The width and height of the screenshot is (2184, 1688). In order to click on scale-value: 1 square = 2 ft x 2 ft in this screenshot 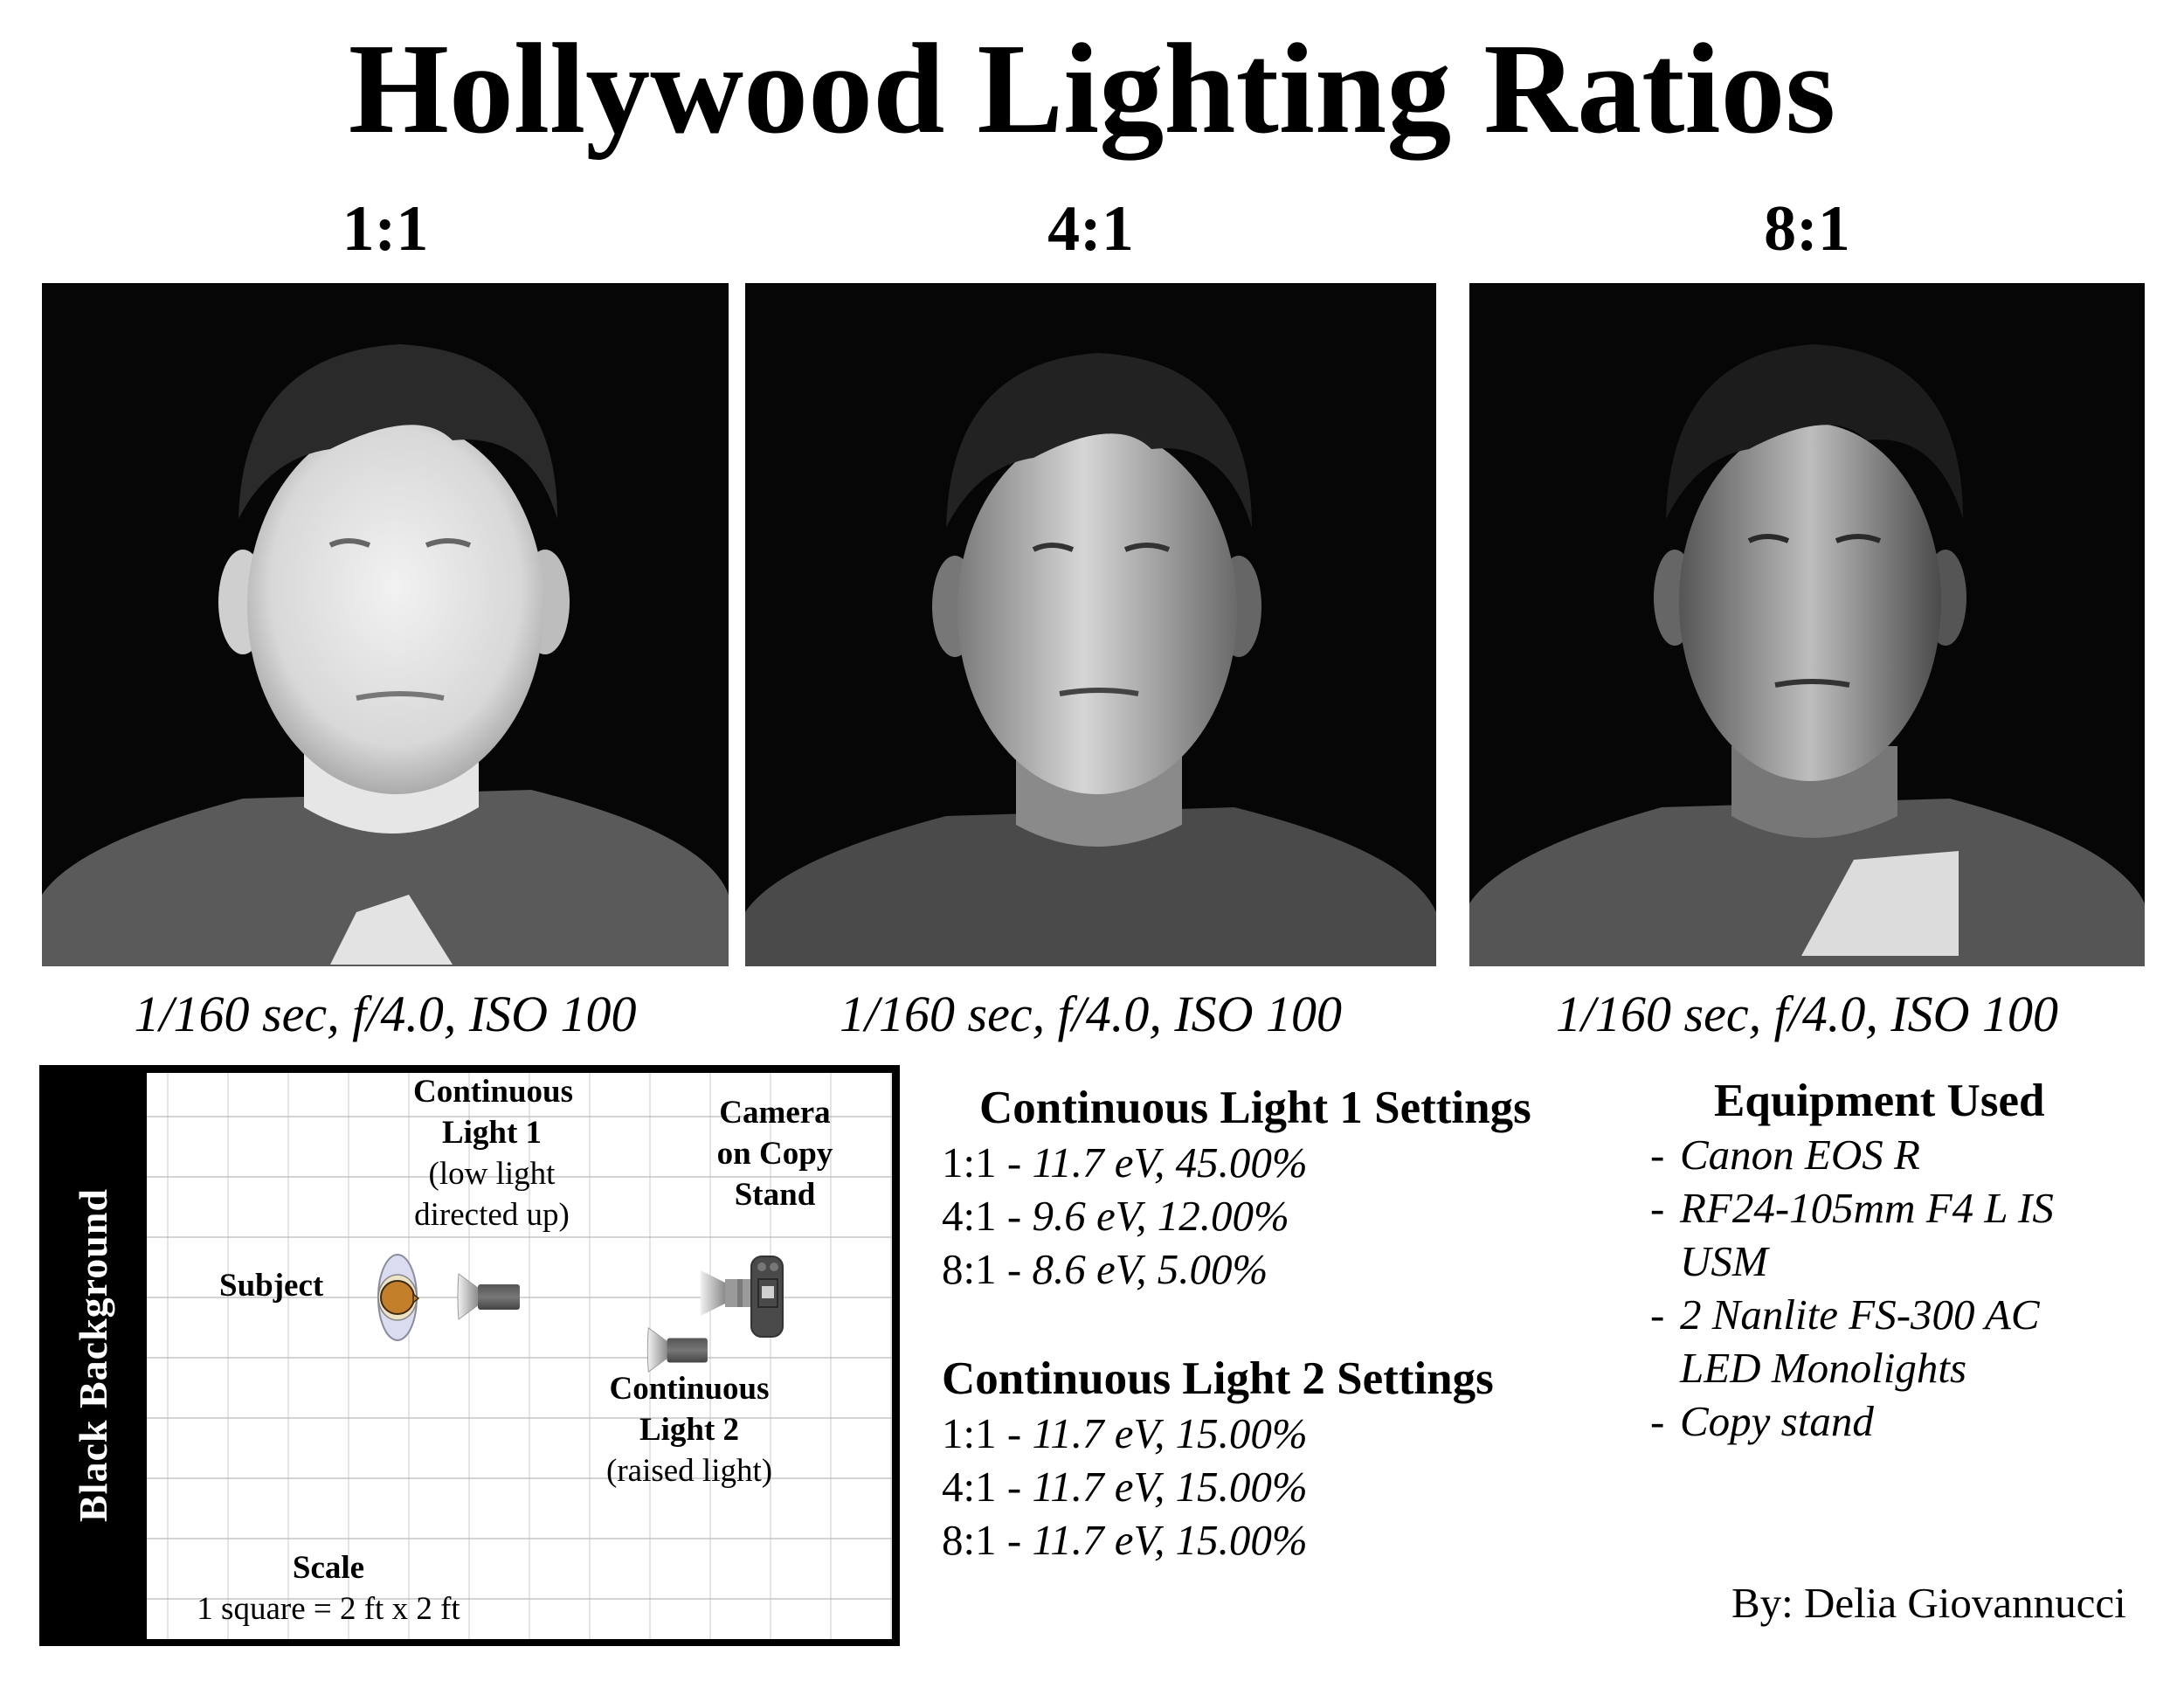, I will do `click(328, 1609)`.